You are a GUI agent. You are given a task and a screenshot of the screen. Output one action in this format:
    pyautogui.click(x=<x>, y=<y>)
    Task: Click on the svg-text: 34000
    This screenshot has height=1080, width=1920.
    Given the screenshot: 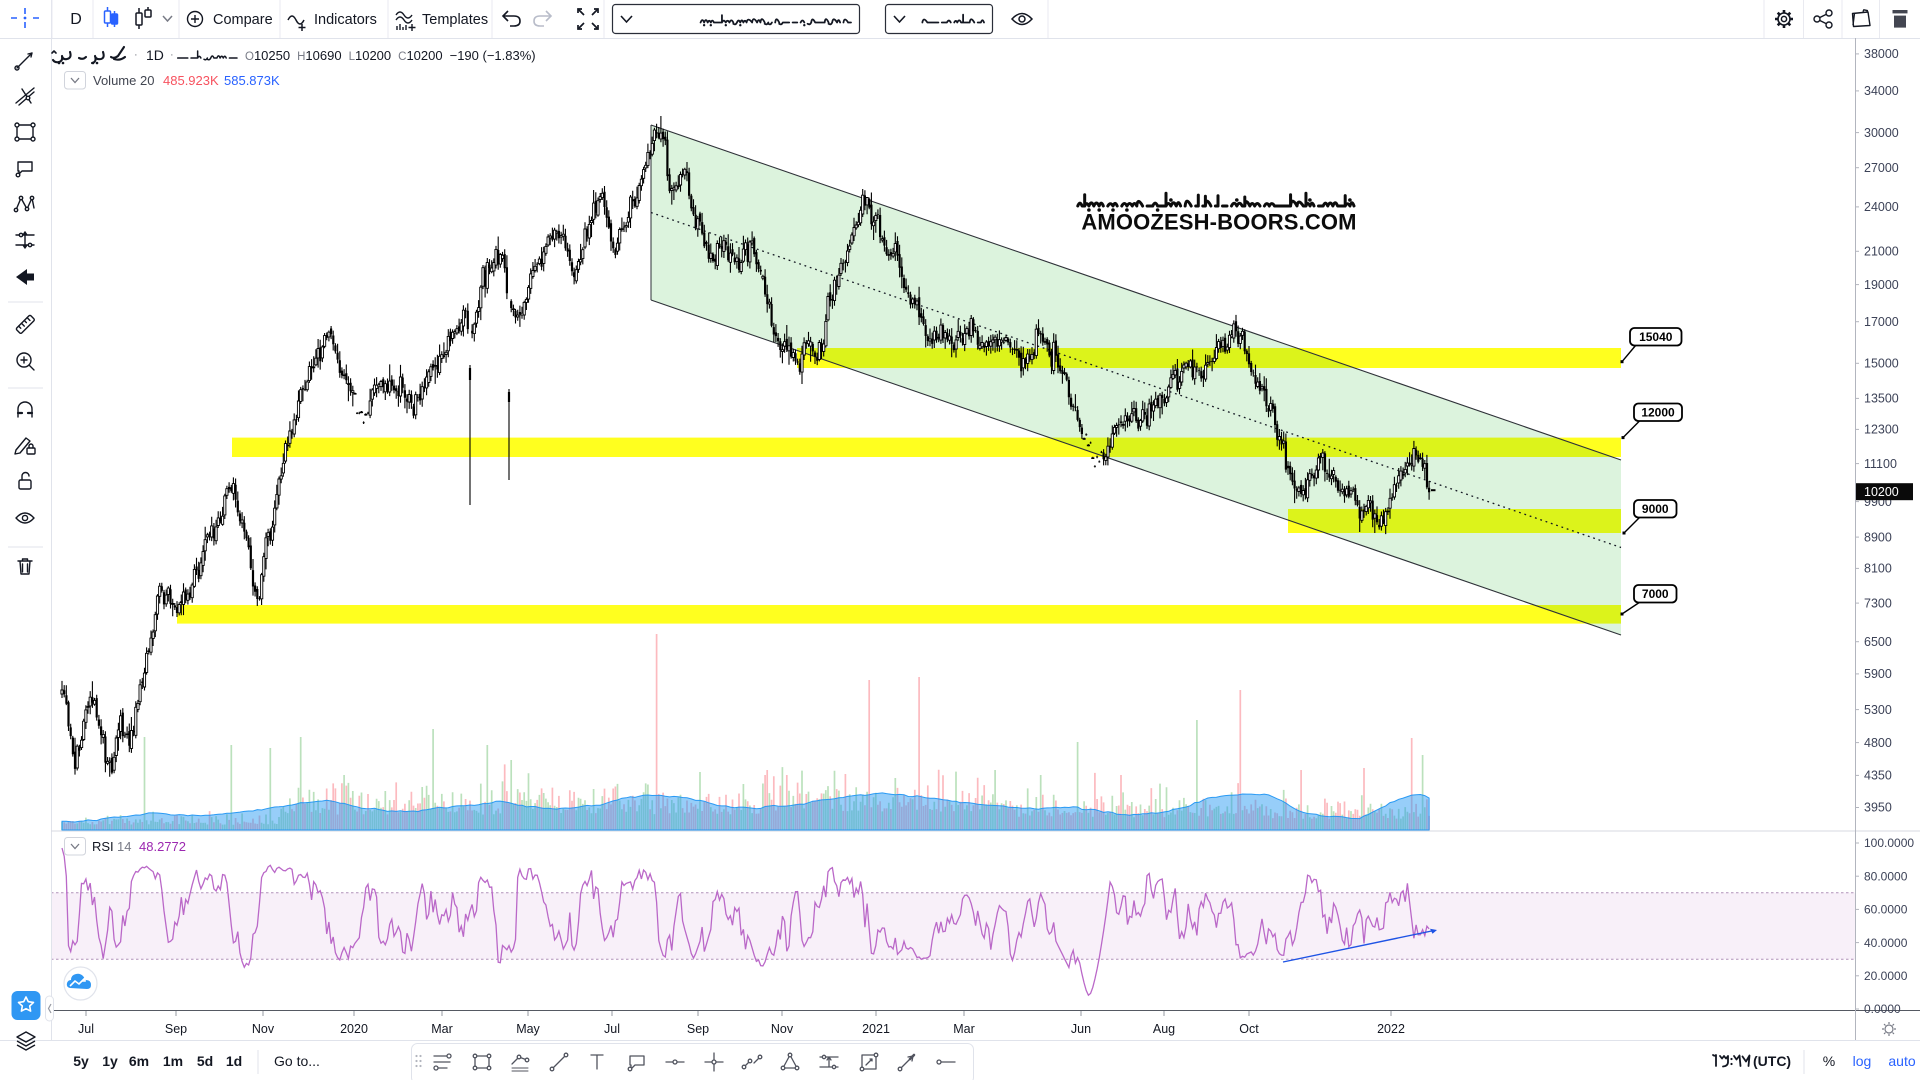 What is the action you would take?
    pyautogui.click(x=1881, y=91)
    